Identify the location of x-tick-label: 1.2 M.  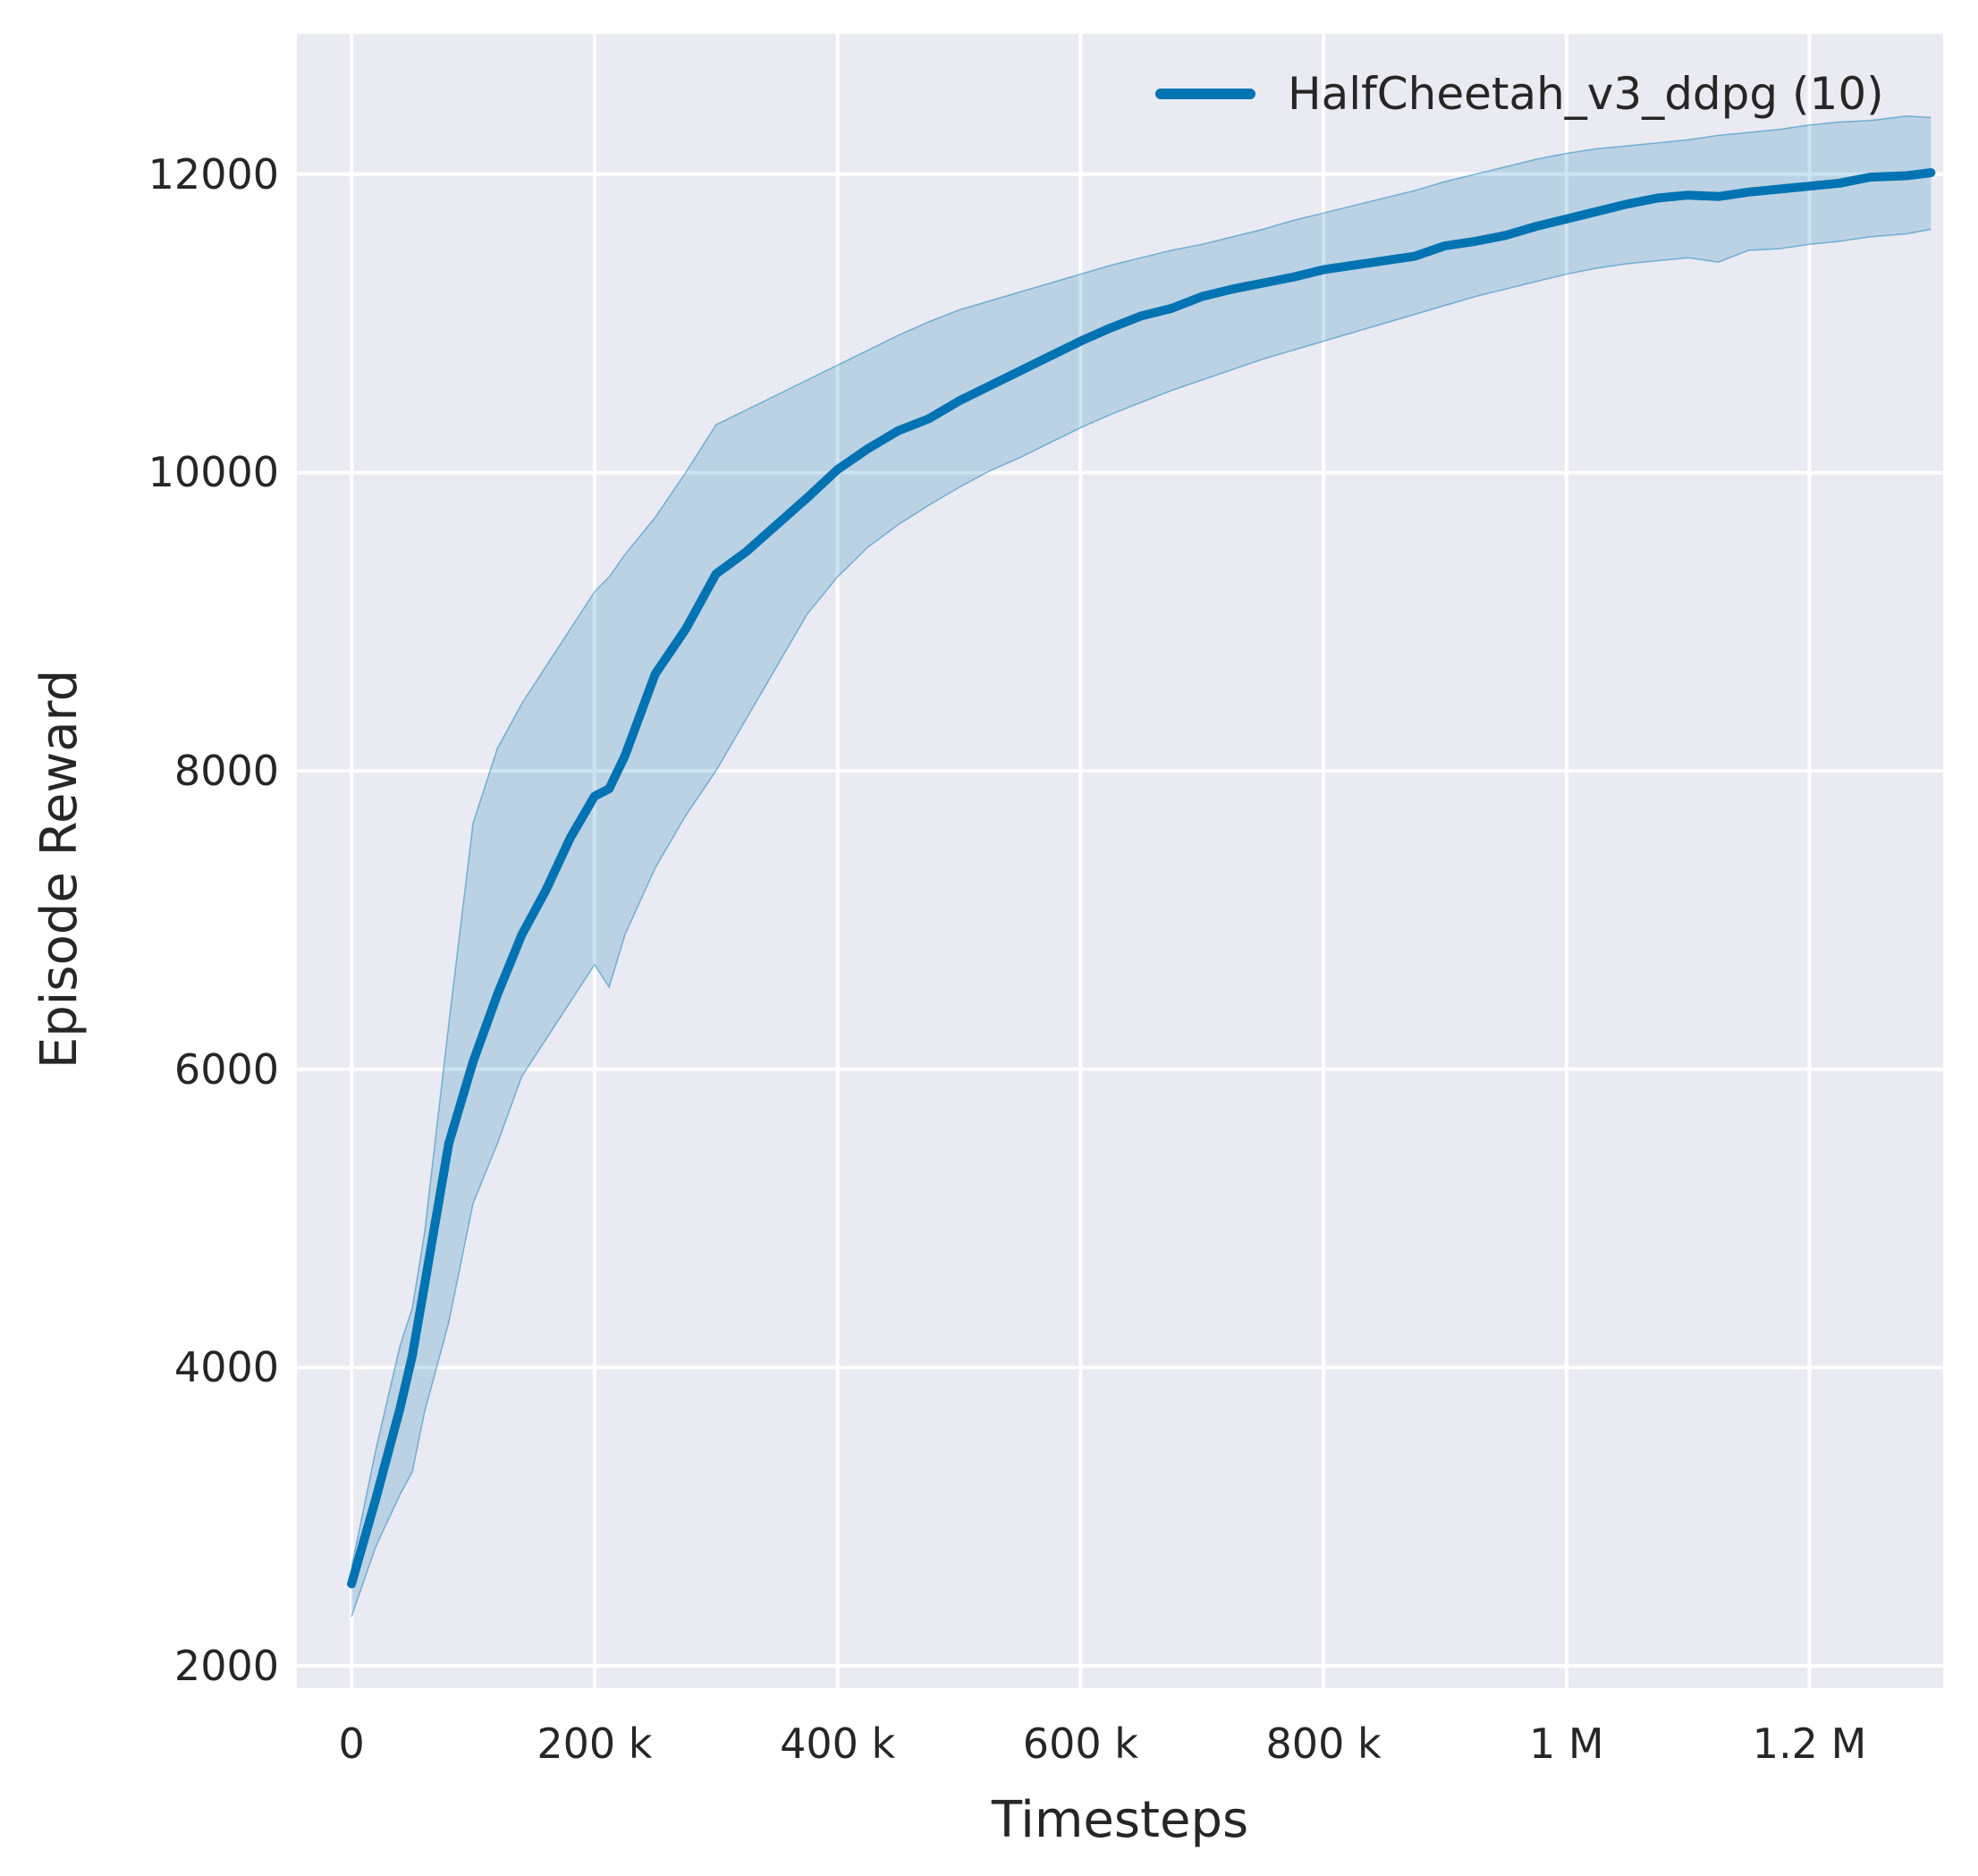
(1809, 1744).